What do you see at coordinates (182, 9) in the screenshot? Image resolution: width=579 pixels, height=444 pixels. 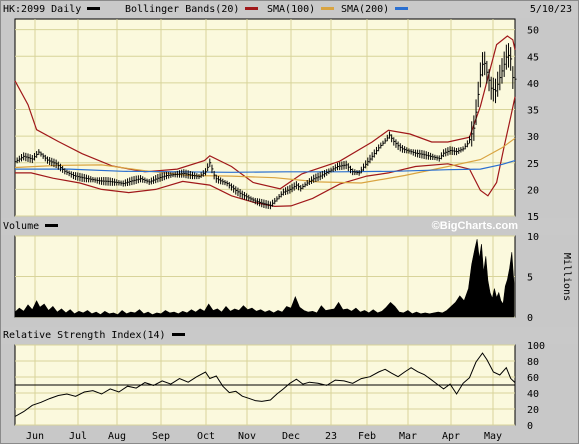 I see `bollinger-label: Bollinger Bands(20)` at bounding box center [182, 9].